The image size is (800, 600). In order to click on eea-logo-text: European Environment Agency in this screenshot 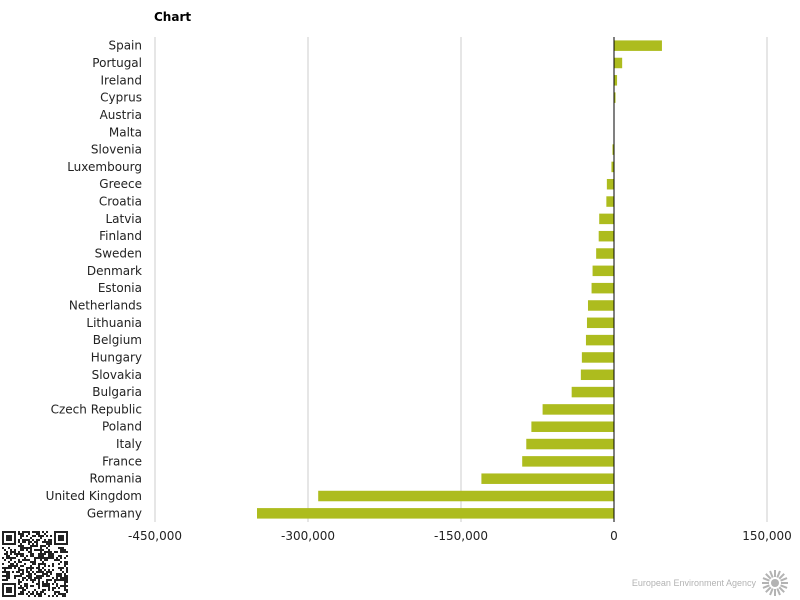, I will do `click(693, 583)`.